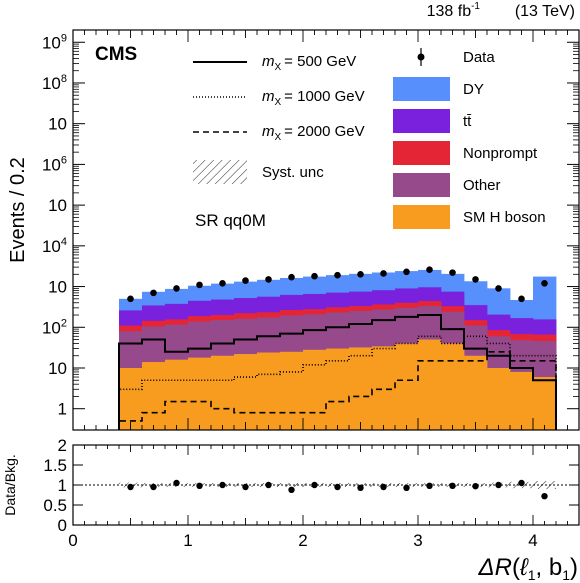  What do you see at coordinates (72, 540) in the screenshot?
I see `x-tick-label-0: 0` at bounding box center [72, 540].